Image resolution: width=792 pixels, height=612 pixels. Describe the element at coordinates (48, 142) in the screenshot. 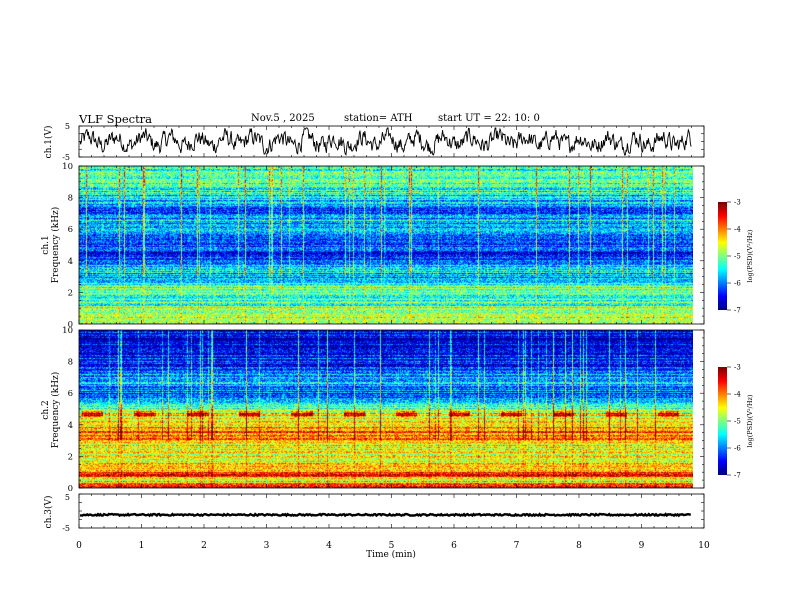

I see `ch1-ylabel: ch.1(V)` at that location.